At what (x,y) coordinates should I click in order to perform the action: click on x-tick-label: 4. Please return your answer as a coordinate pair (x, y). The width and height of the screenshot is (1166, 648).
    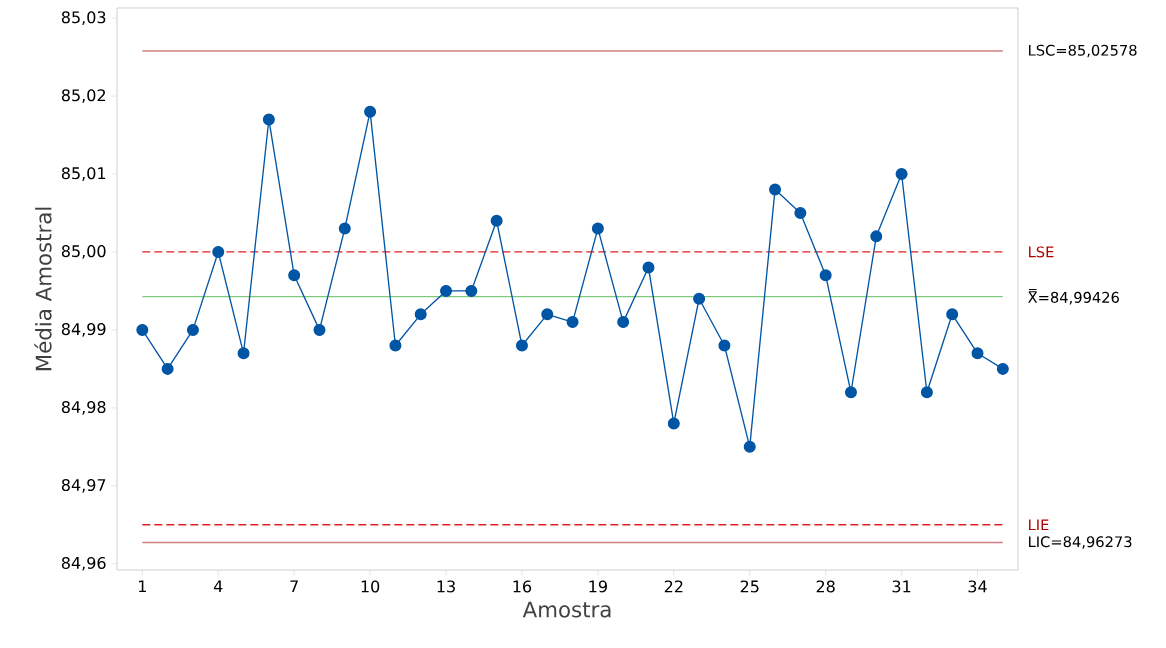
    Looking at the image, I should click on (218, 586).